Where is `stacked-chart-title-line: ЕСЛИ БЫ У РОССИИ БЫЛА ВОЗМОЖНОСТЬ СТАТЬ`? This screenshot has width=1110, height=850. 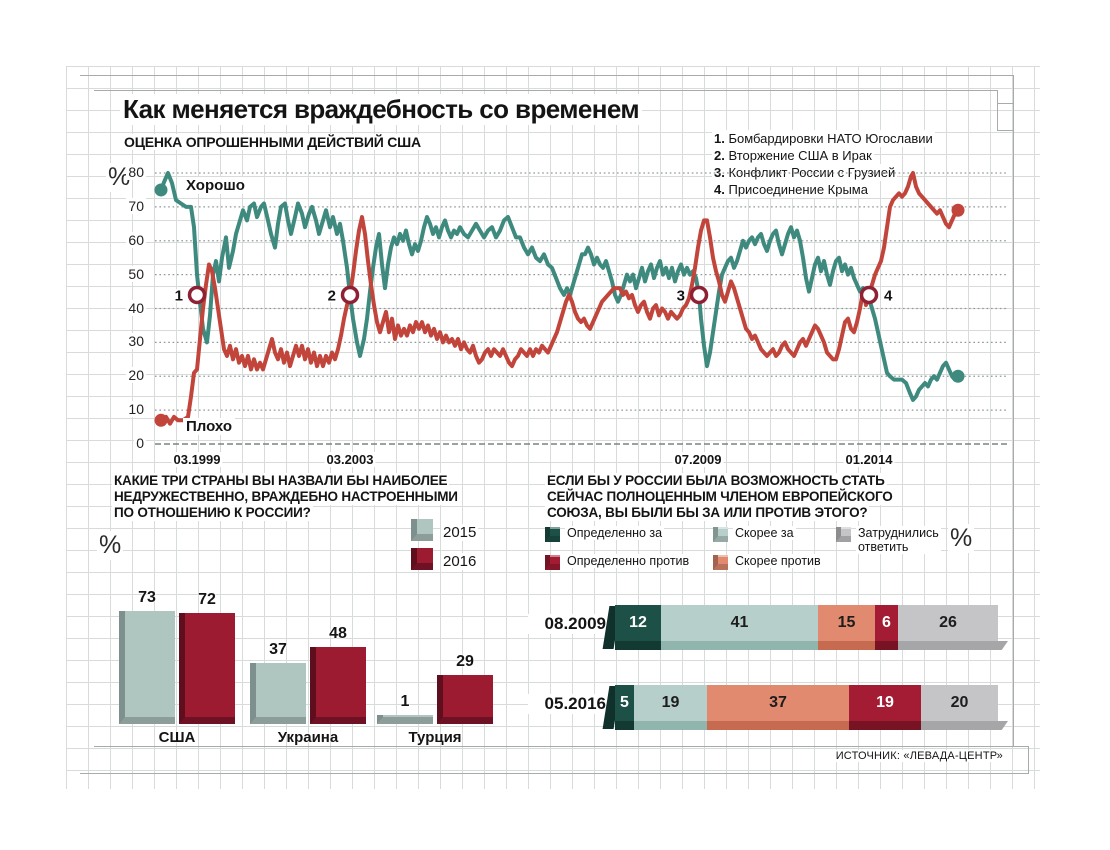
stacked-chart-title-line: ЕСЛИ БЫ У РОССИИ БЫЛА ВОЗМОЖНОСТЬ СТАТЬ is located at coordinates (716, 481).